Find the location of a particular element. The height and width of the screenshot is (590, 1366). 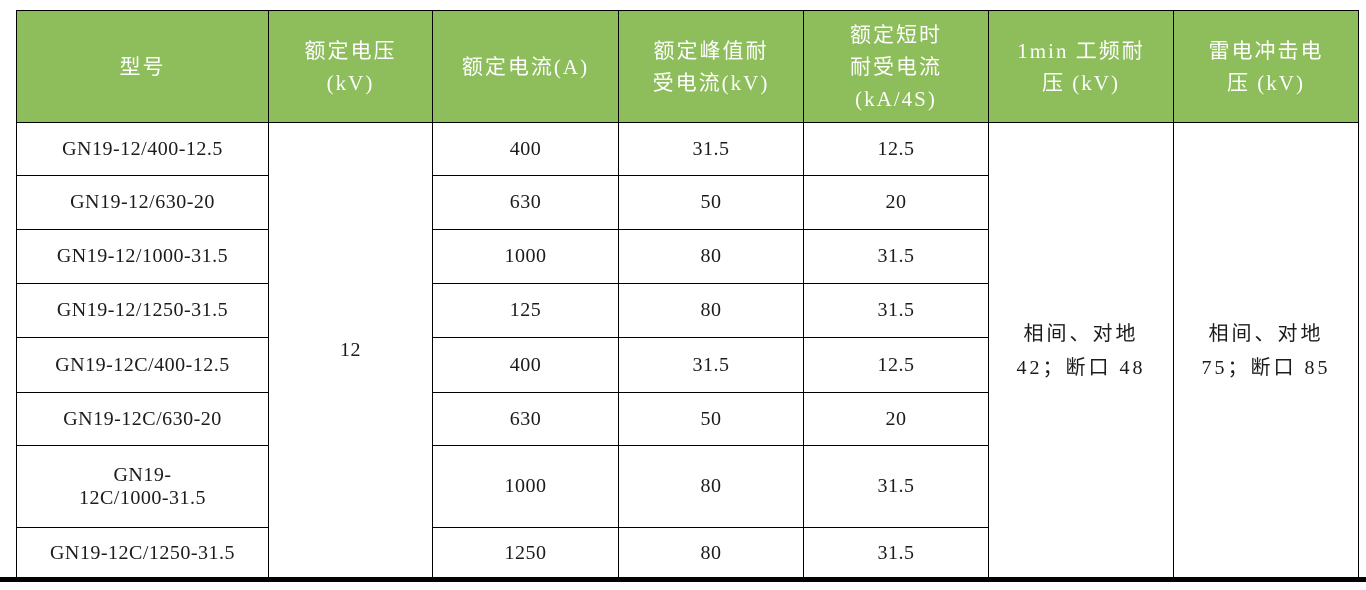

table-row: GN19-12C/400-12.5 400 31.5 12.5 is located at coordinates (687, 365).